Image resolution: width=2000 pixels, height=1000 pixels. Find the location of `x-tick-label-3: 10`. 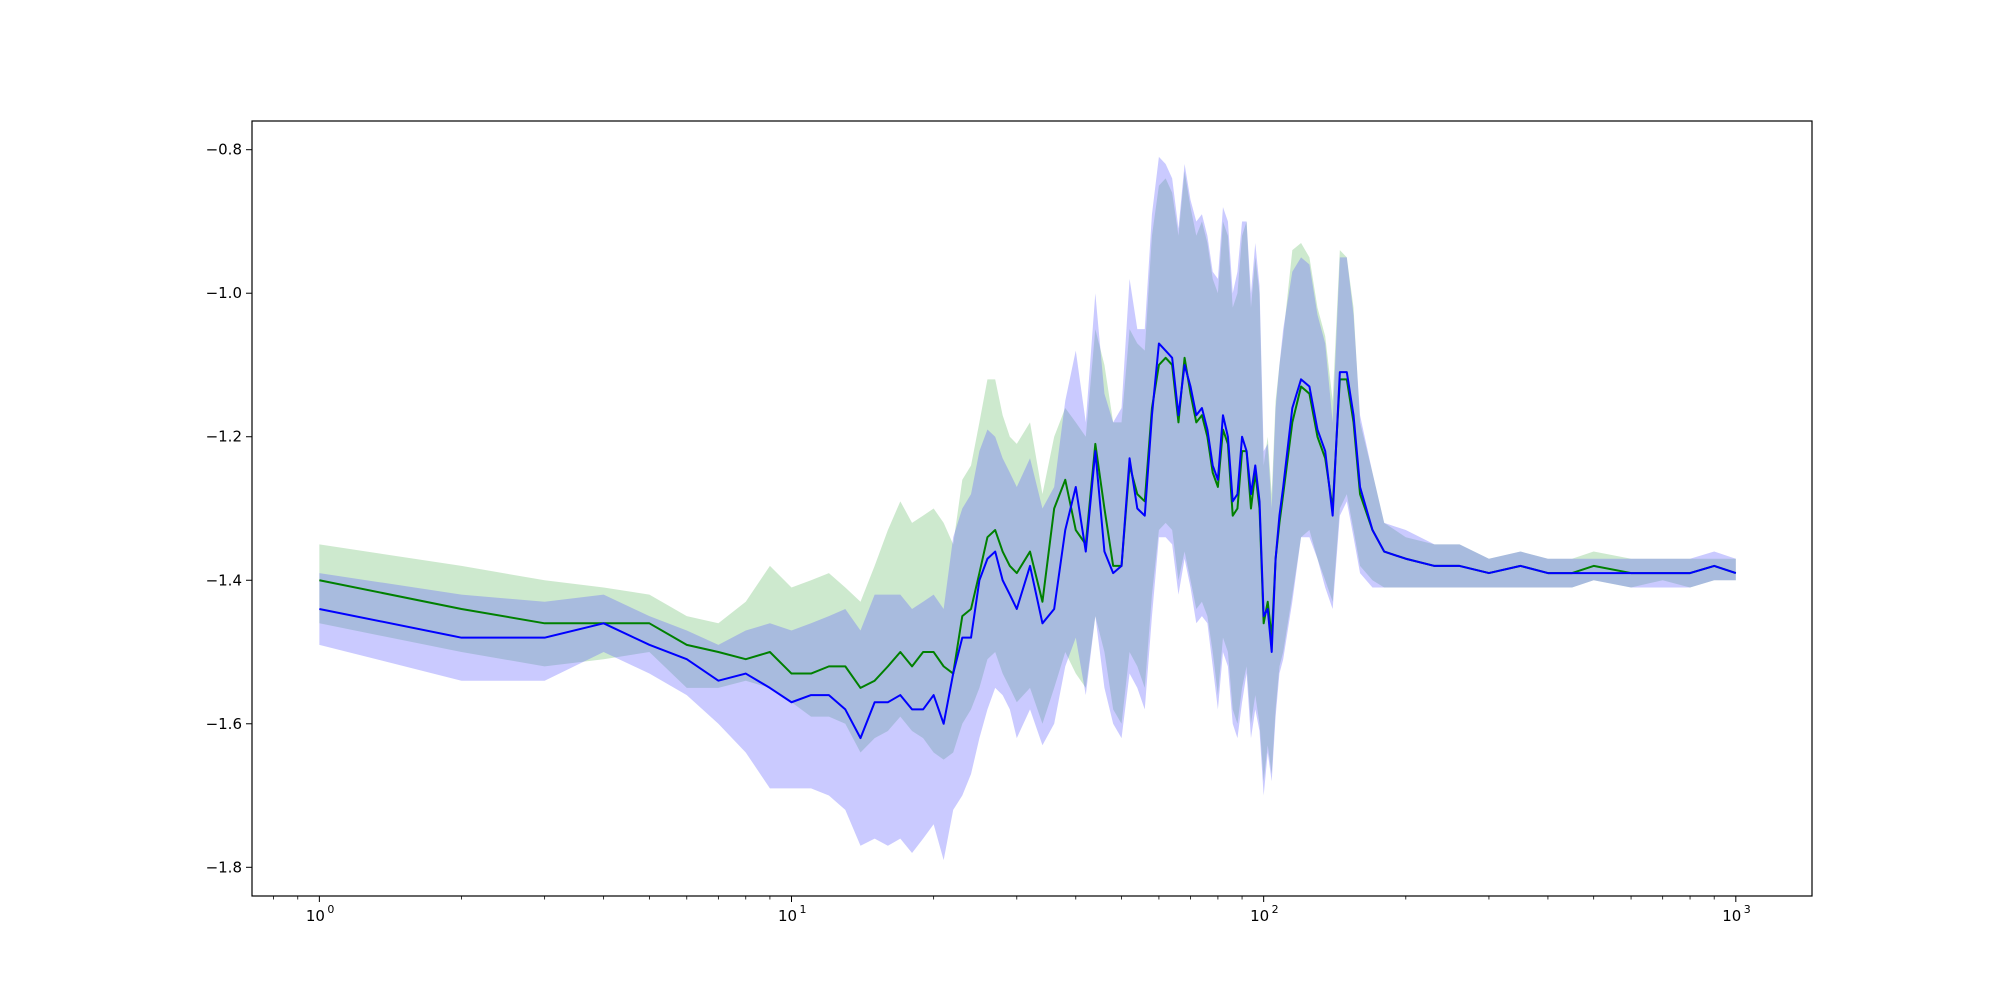

x-tick-label-3: 10 is located at coordinates (1731, 916).